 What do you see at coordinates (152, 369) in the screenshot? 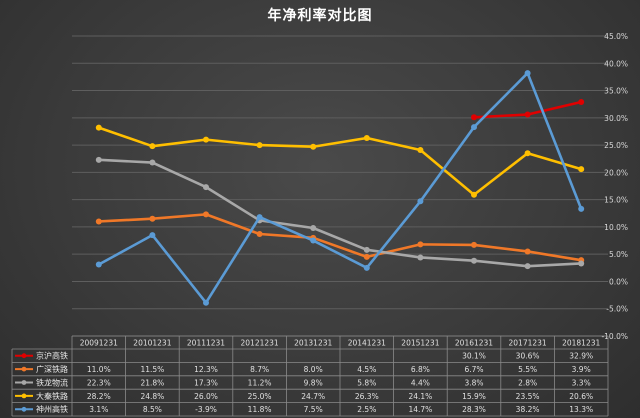
I see `table-value: 11.5%` at bounding box center [152, 369].